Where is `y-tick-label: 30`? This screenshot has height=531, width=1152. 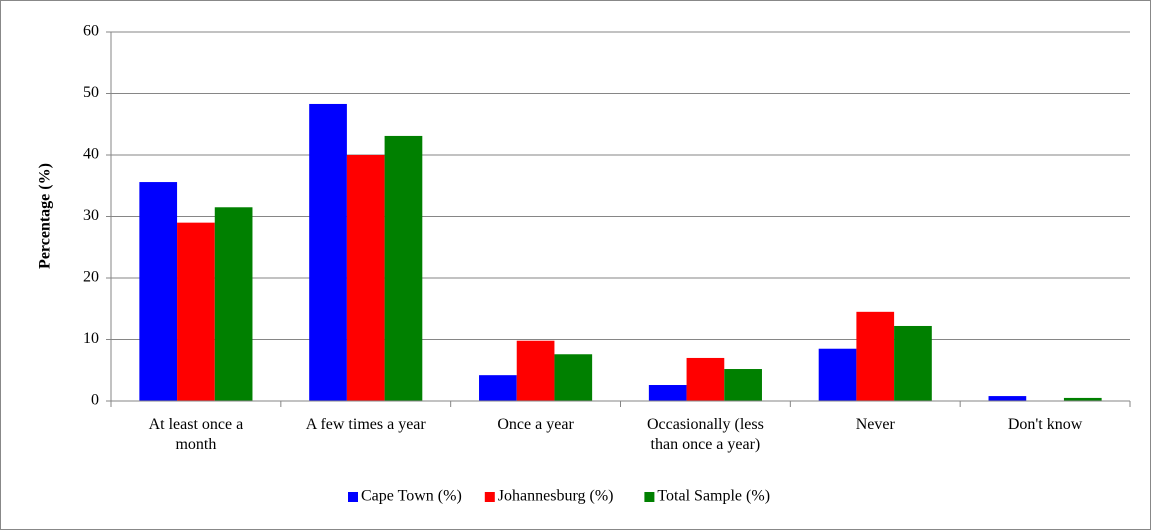 y-tick-label: 30 is located at coordinates (91, 215).